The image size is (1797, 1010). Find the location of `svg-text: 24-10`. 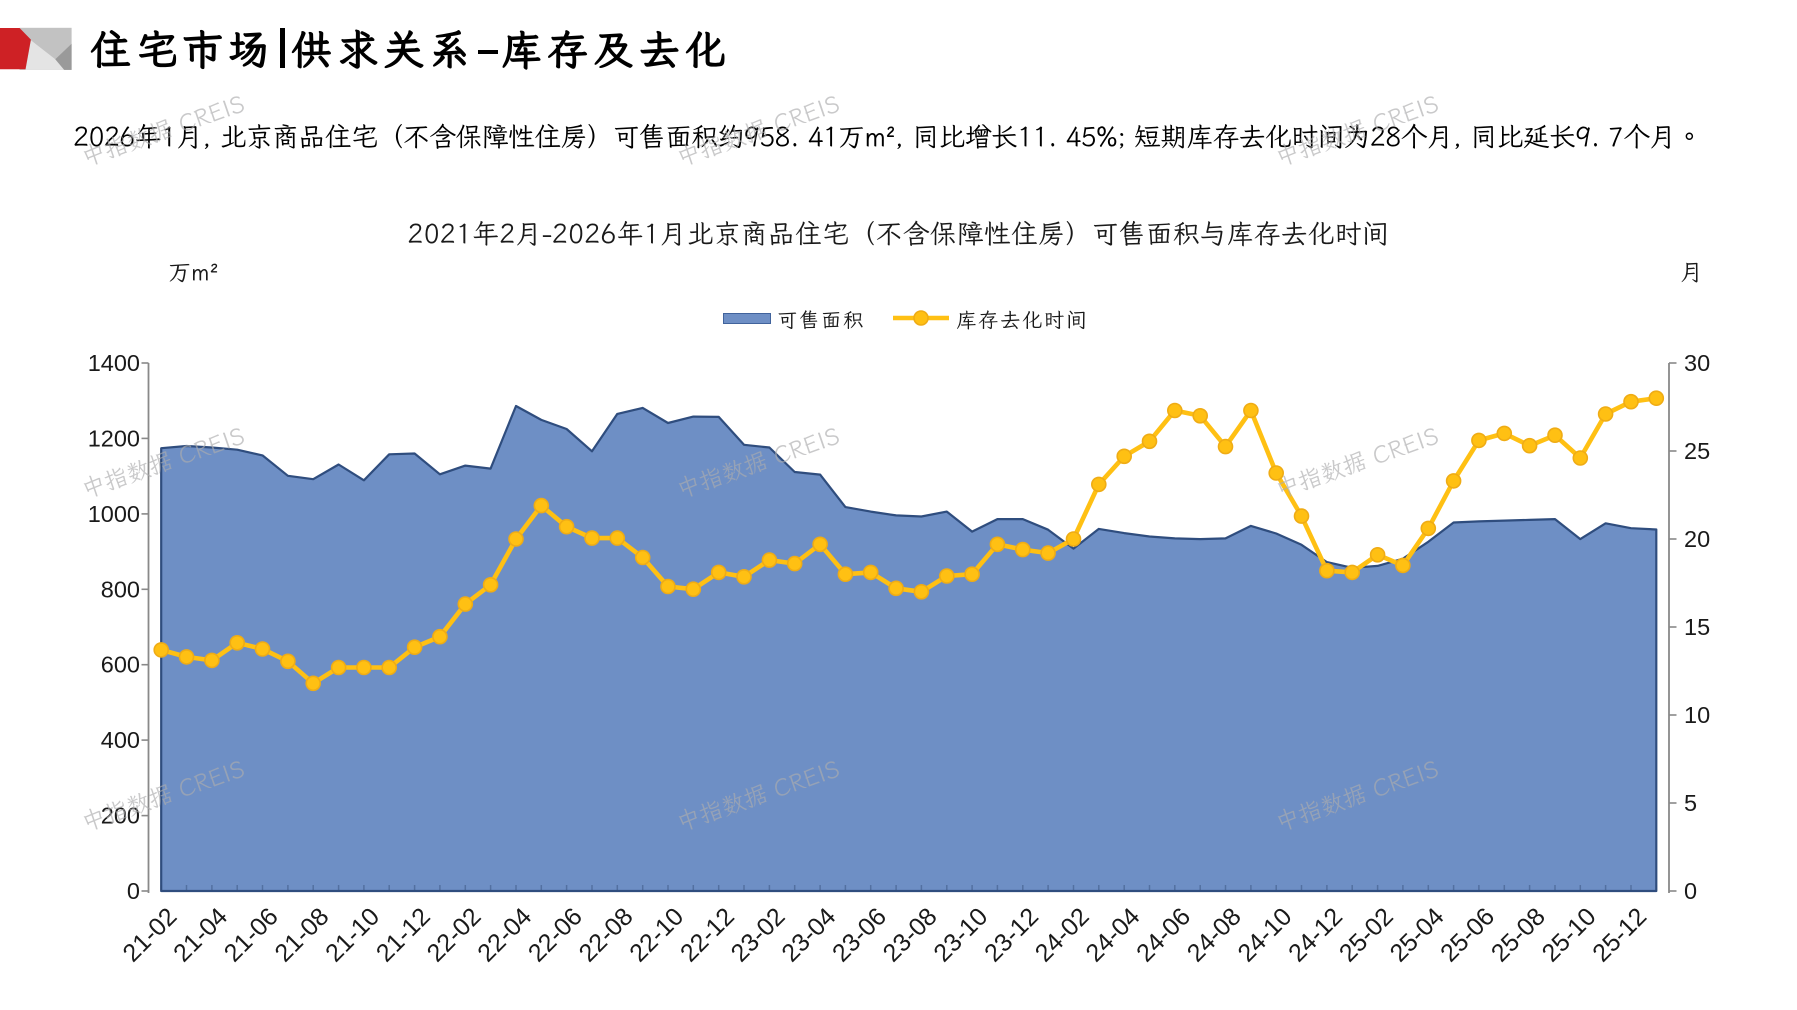

svg-text: 24-10 is located at coordinates (1264, 934).